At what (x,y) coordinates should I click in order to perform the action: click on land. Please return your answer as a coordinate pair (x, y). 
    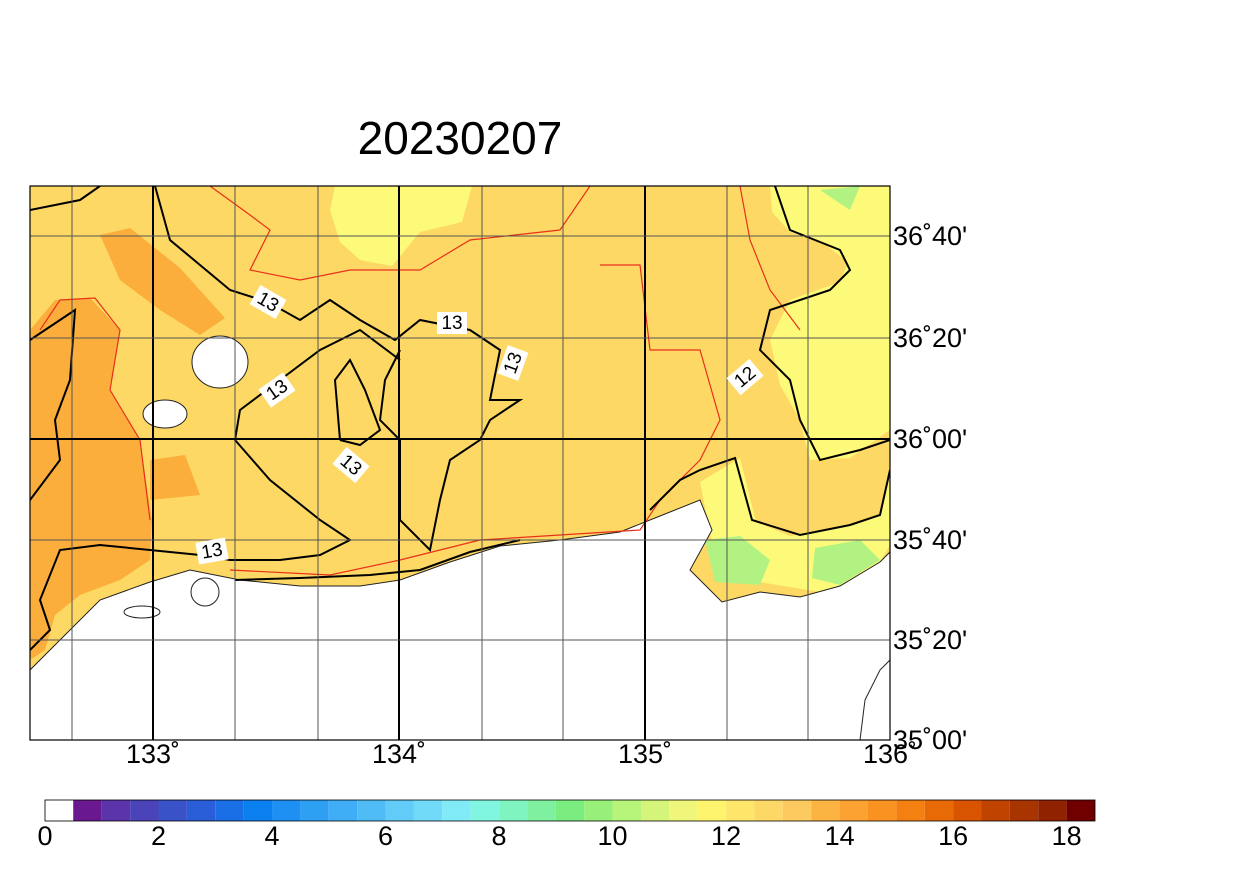
    Looking at the image, I should click on (874, 699).